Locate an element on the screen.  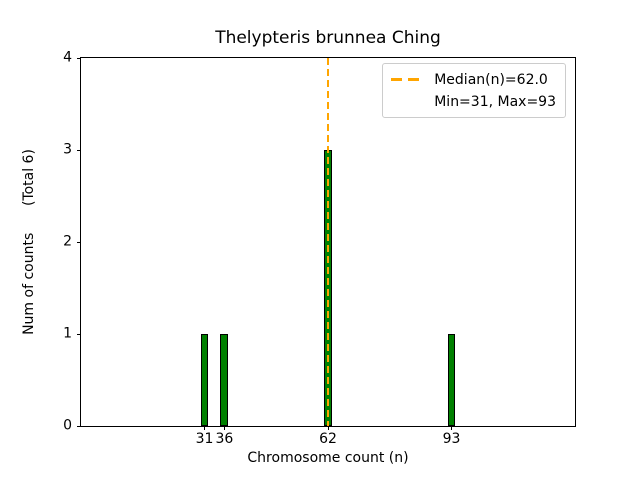
y-tick-label-4: 4 is located at coordinates (67, 57).